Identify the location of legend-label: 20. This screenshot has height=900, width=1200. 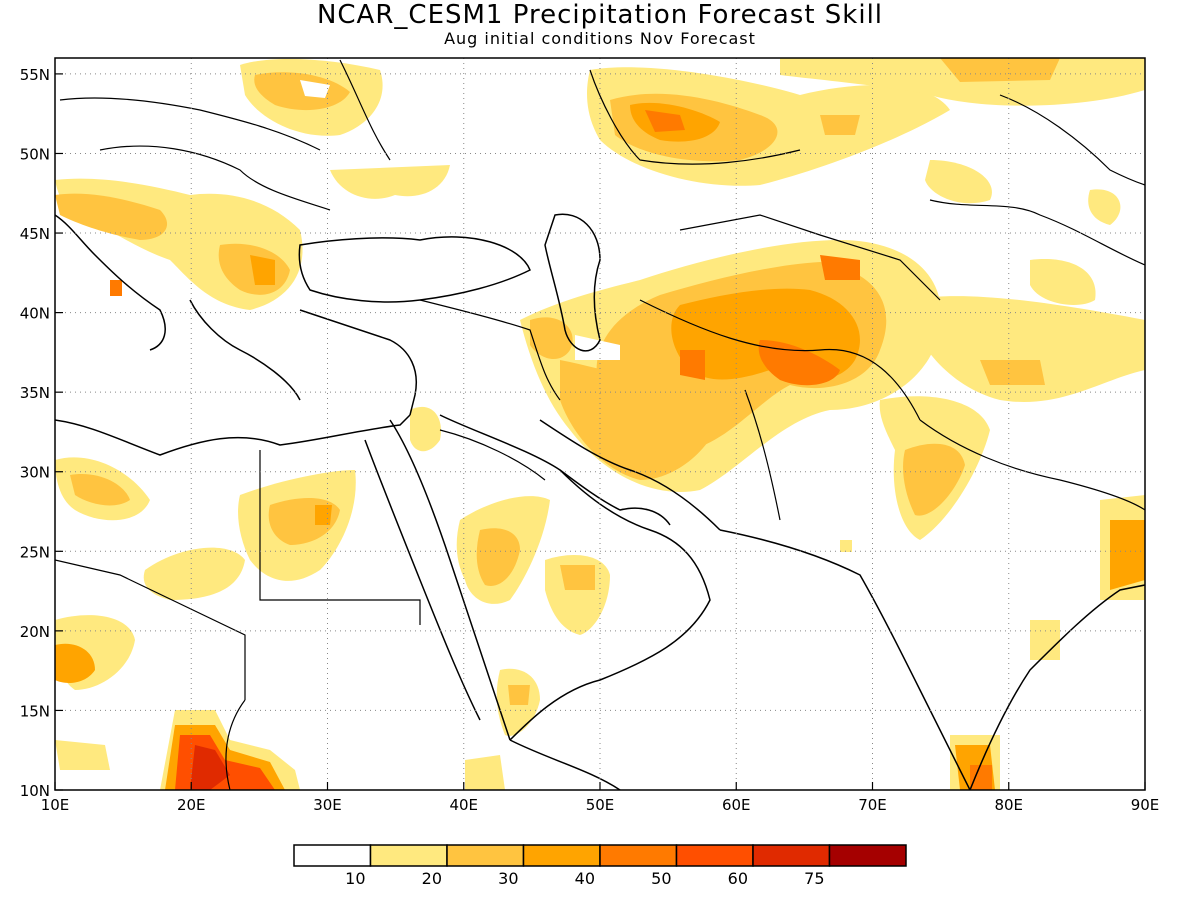
(432, 878).